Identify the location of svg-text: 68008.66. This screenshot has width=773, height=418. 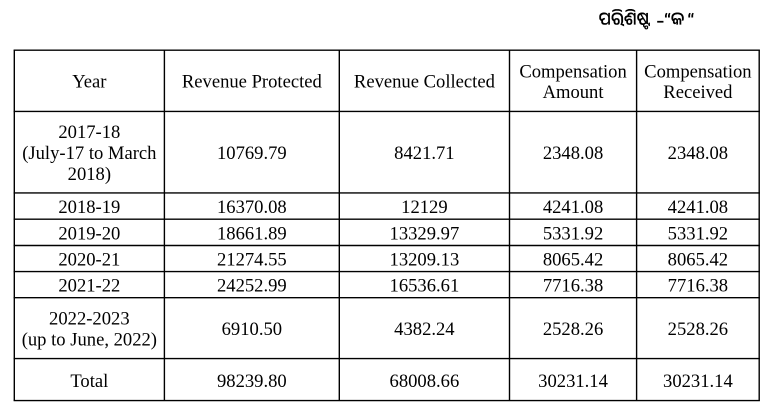
(425, 381).